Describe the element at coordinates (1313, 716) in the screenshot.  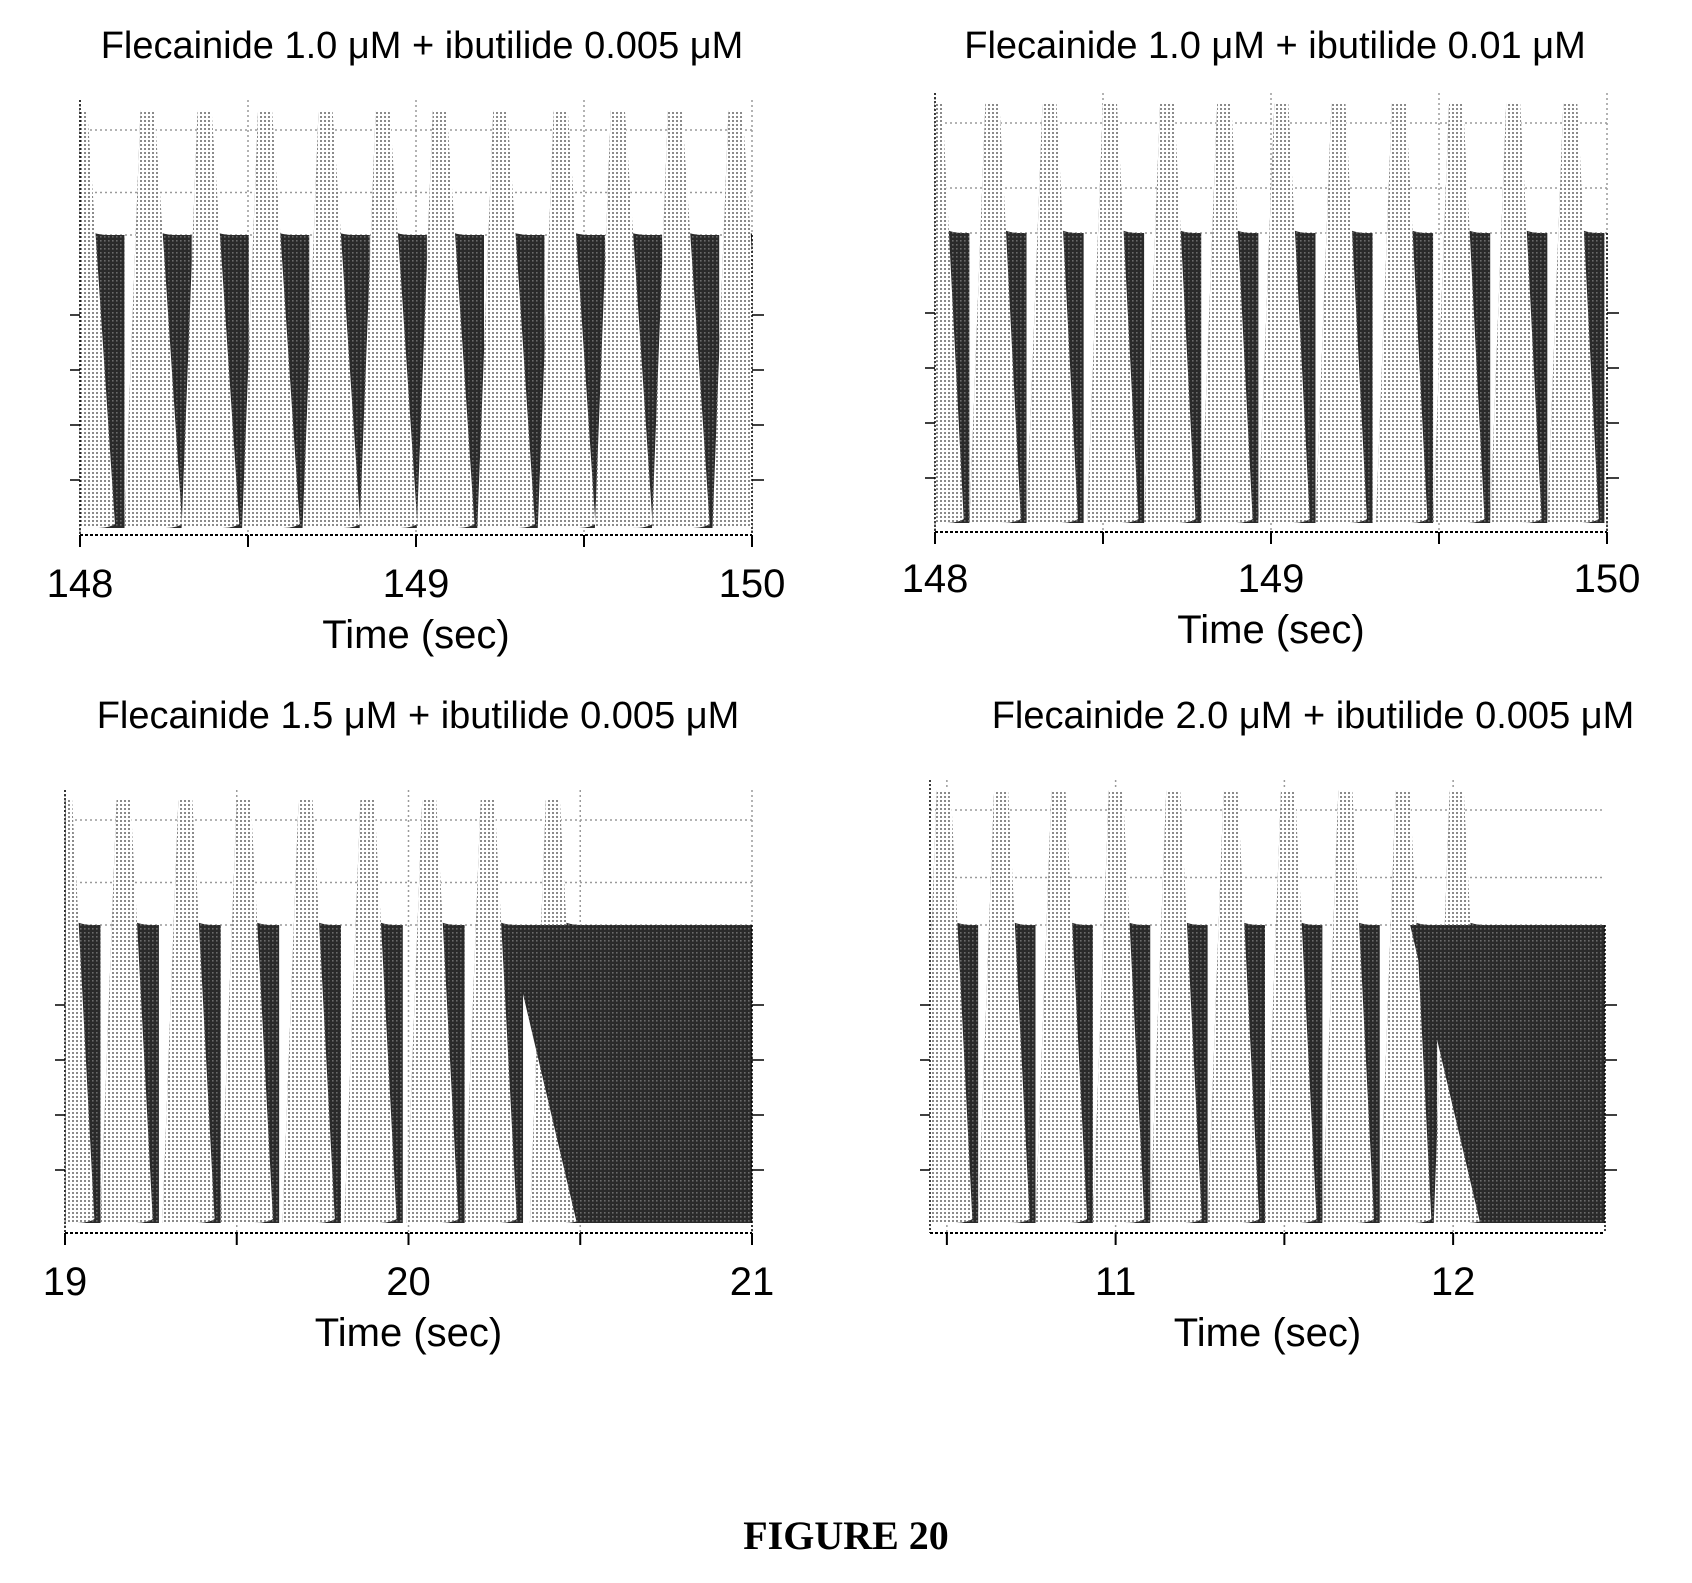
I see `panel-title: Flecainide 2.0 μM + ibutilide 0.005 μM` at that location.